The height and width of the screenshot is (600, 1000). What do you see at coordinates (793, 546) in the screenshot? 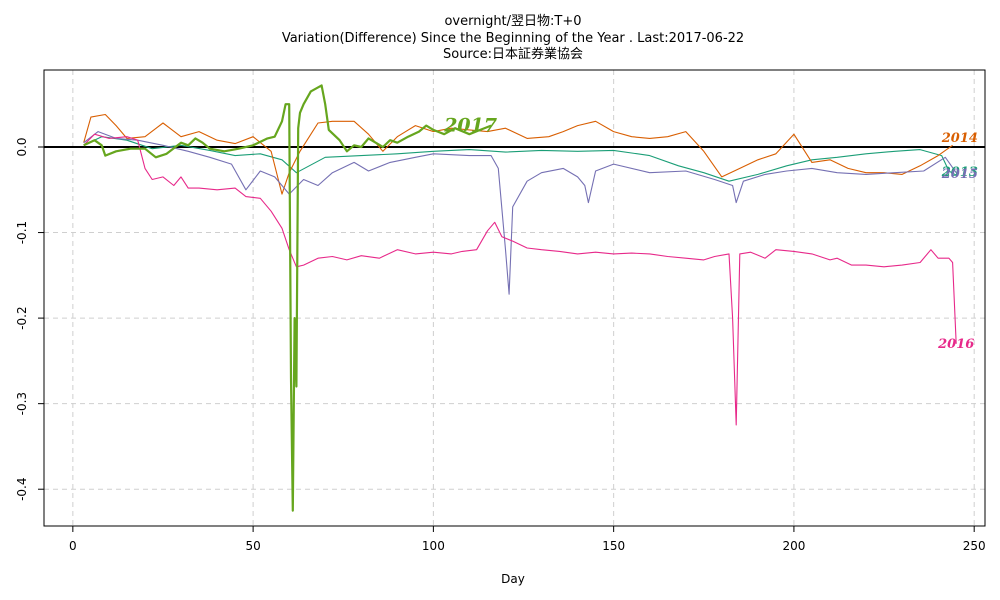
I see `x-tick-label-4: 200` at bounding box center [793, 546].